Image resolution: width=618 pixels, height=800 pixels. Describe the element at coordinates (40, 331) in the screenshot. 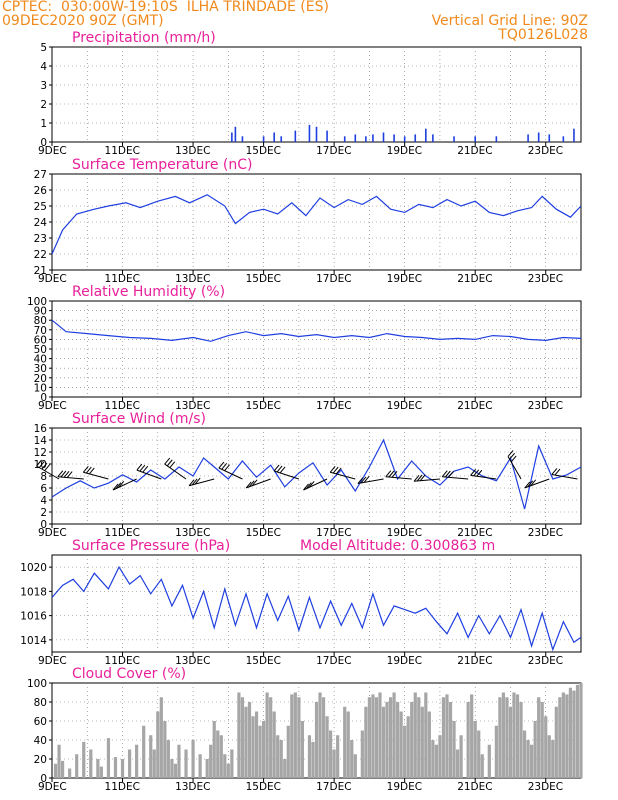

I see `y-tick-label: 70` at that location.